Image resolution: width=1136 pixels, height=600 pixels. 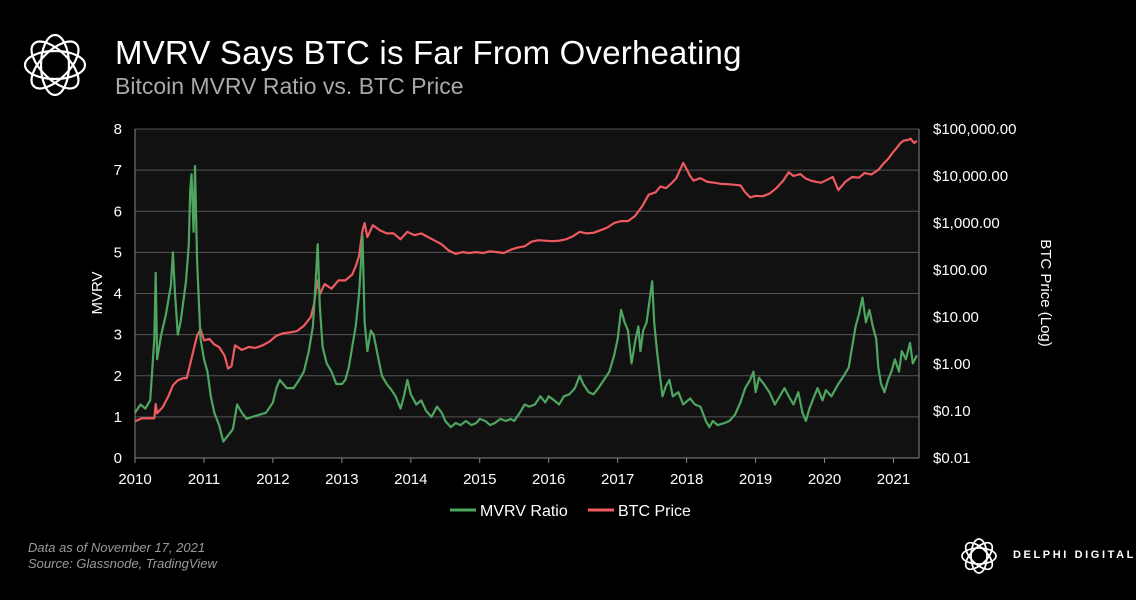 I want to click on x-tick-label: 2016, so click(x=548, y=479).